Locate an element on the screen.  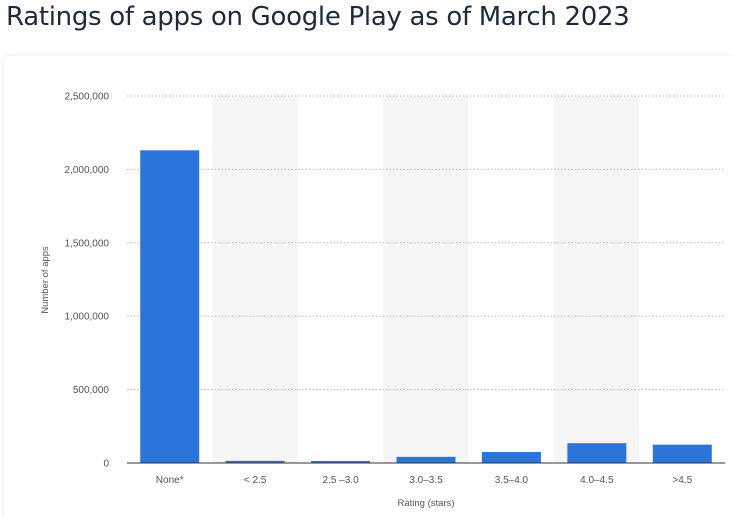
y-axis-title: Number of apps is located at coordinates (45, 280).